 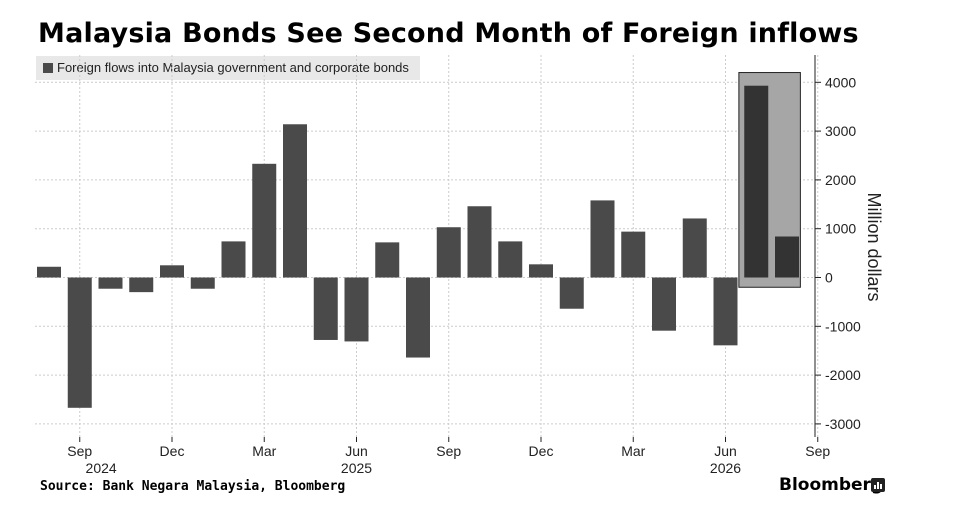 I want to click on x-year-label: 2025, so click(x=356, y=468).